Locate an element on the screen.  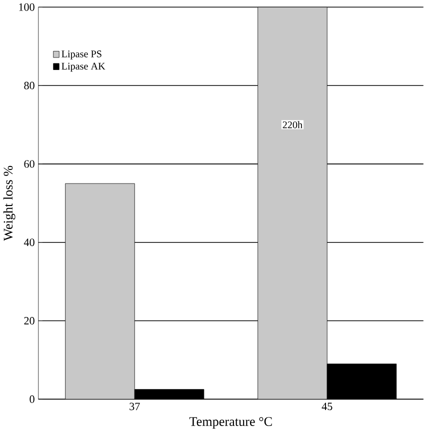
y-tick-label: 20 is located at coordinates (29, 321).